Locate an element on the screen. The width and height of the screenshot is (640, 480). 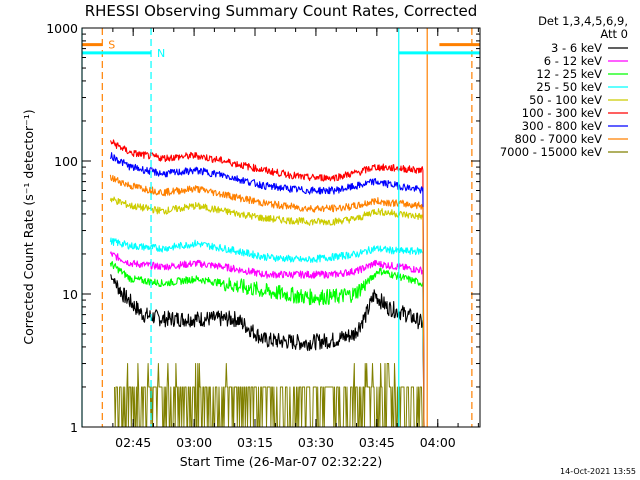
y-tick-label: 1 is located at coordinates (74, 427).